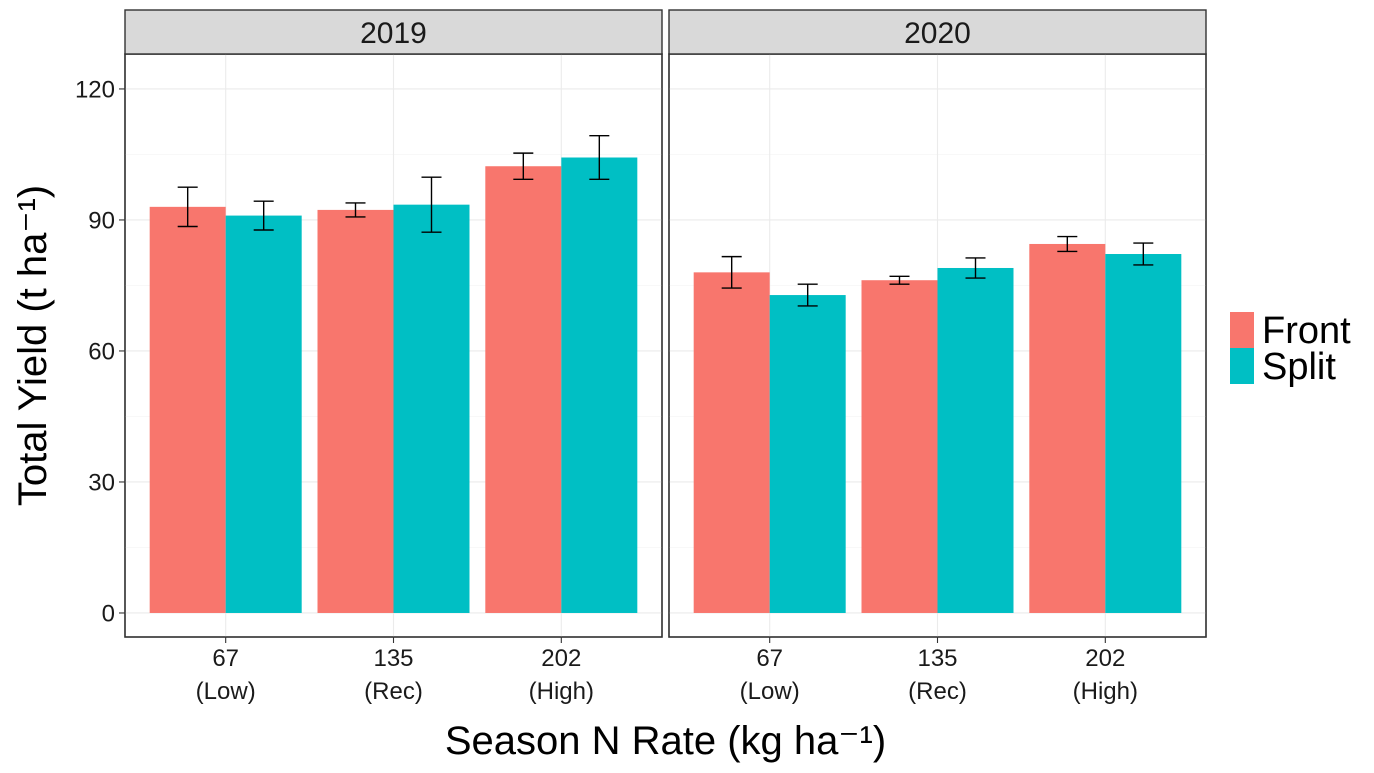  I want to click on x-axis-title: Season N Rate (kg ha⁻¹), so click(665, 741).